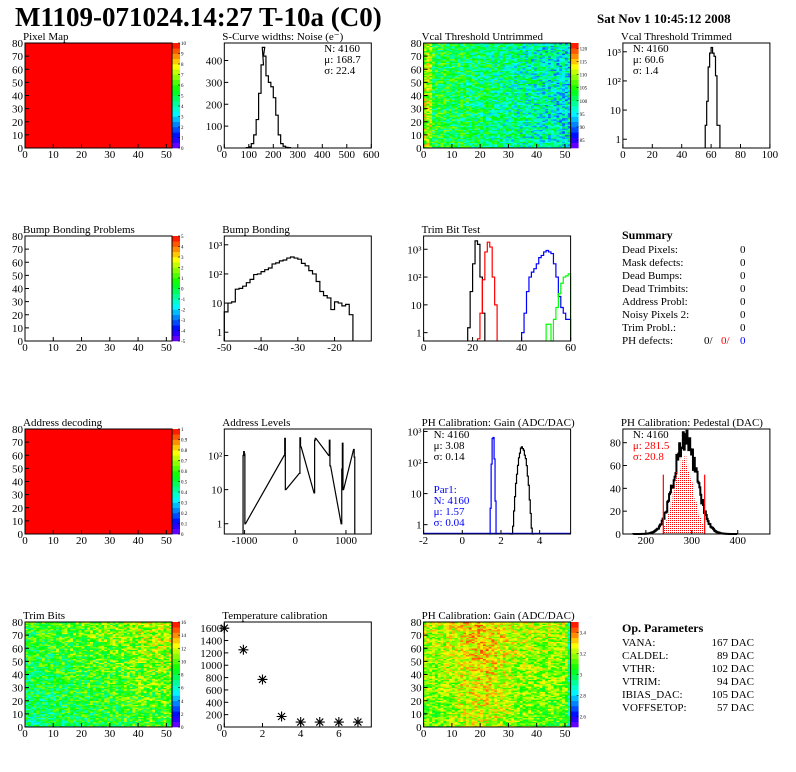 The height and width of the screenshot is (772, 796). What do you see at coordinates (184, 514) in the screenshot?
I see `colorbar-tick-label: 0.2` at bounding box center [184, 514].